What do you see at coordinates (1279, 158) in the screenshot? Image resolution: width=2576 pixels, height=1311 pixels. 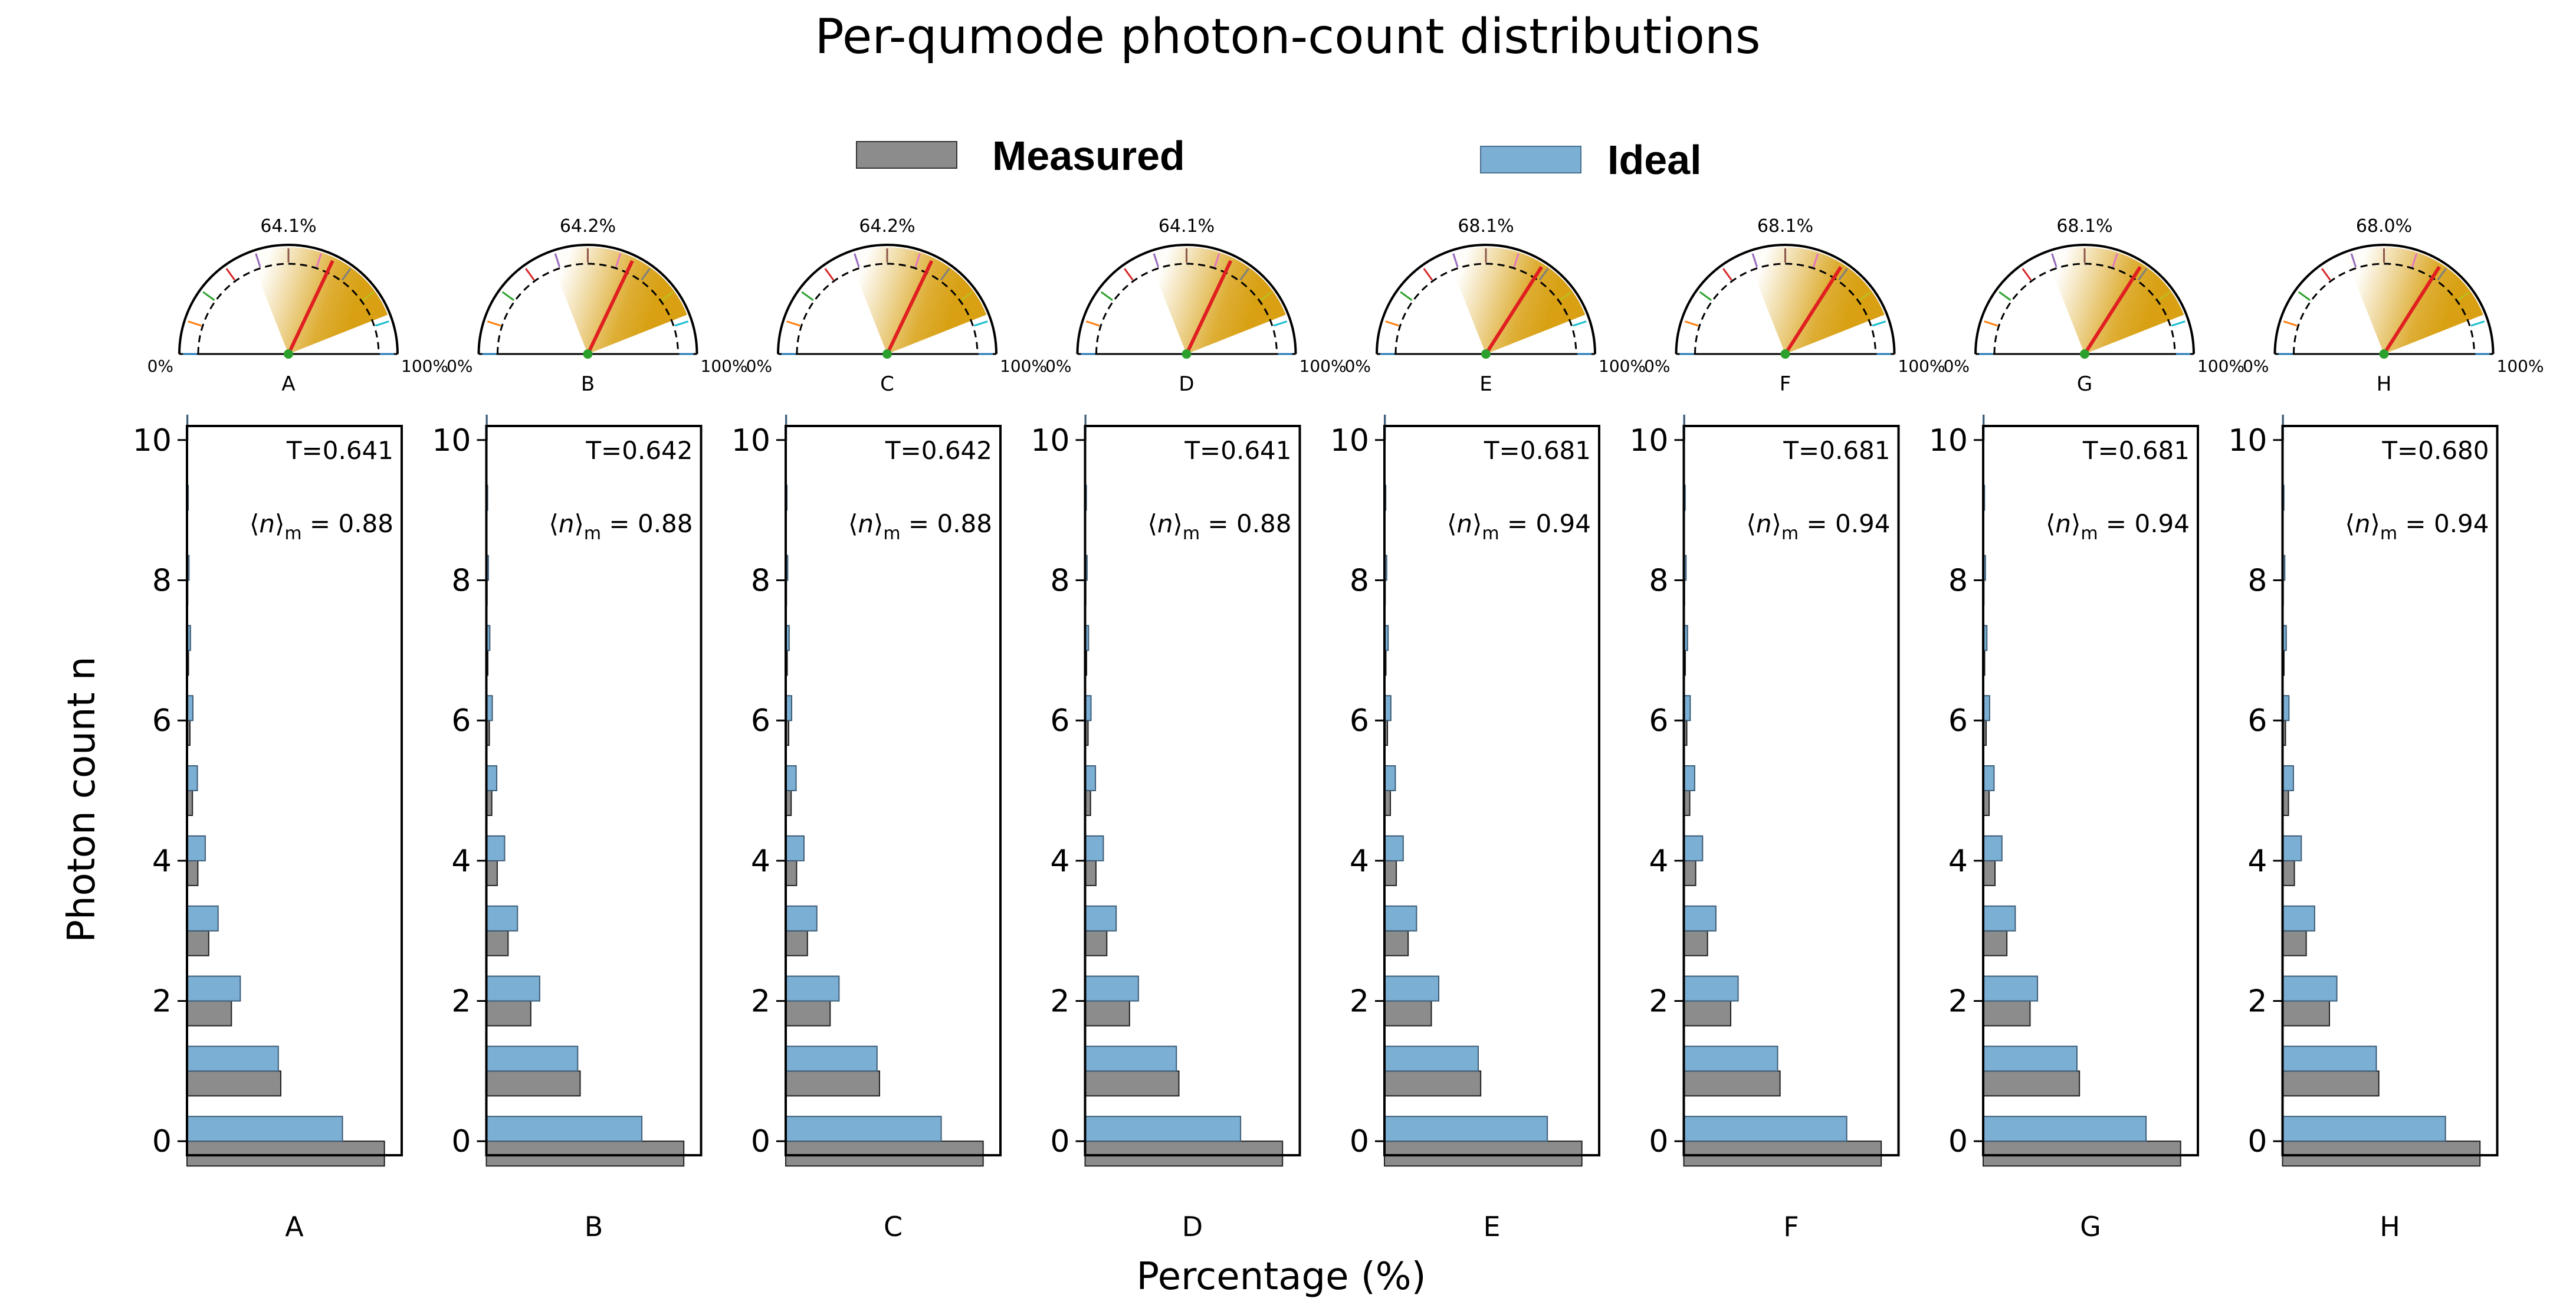 I see `legend: Measured Ideal` at bounding box center [1279, 158].